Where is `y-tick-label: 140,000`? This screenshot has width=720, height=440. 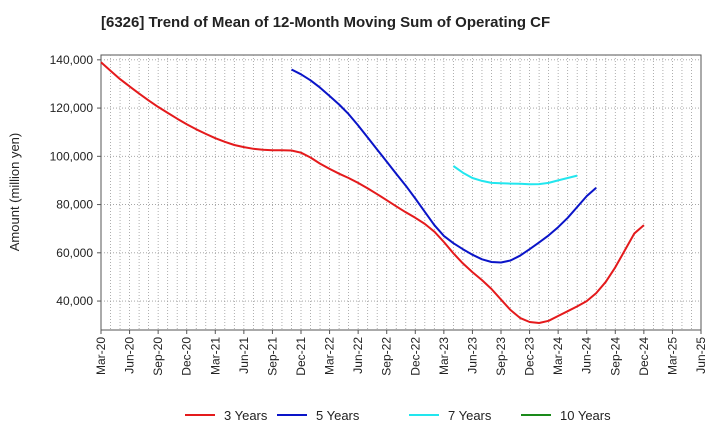 y-tick-label: 140,000 is located at coordinates (72, 60).